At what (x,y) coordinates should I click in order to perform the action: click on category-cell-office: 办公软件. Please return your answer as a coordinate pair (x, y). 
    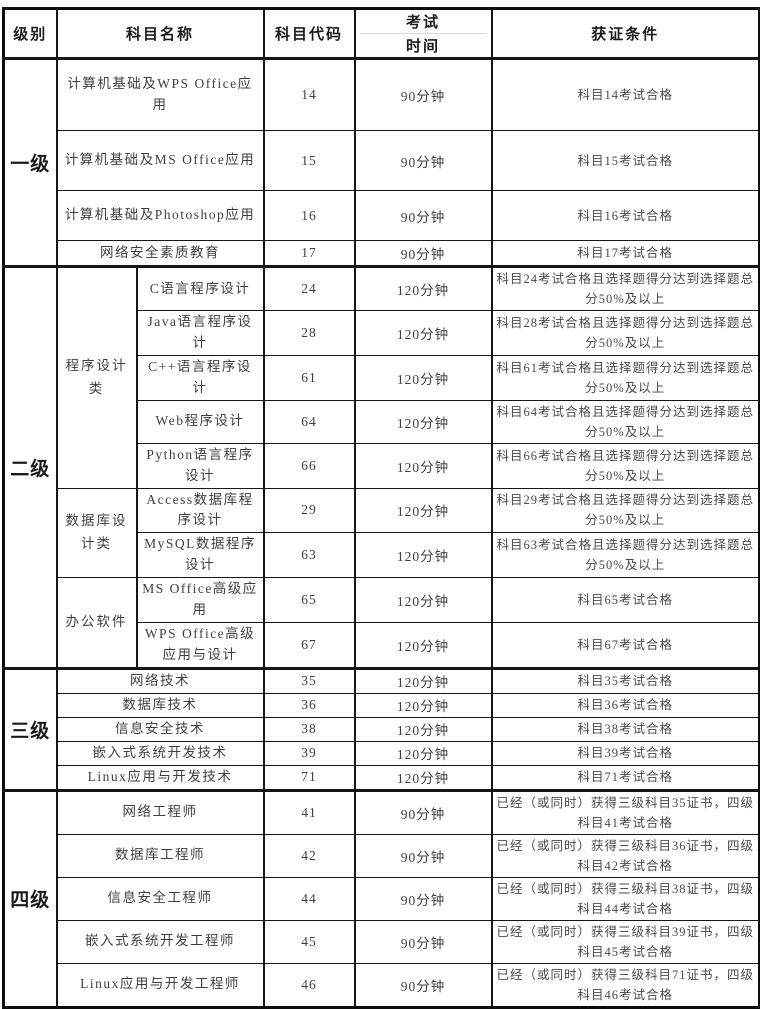
    Looking at the image, I should click on (96, 623).